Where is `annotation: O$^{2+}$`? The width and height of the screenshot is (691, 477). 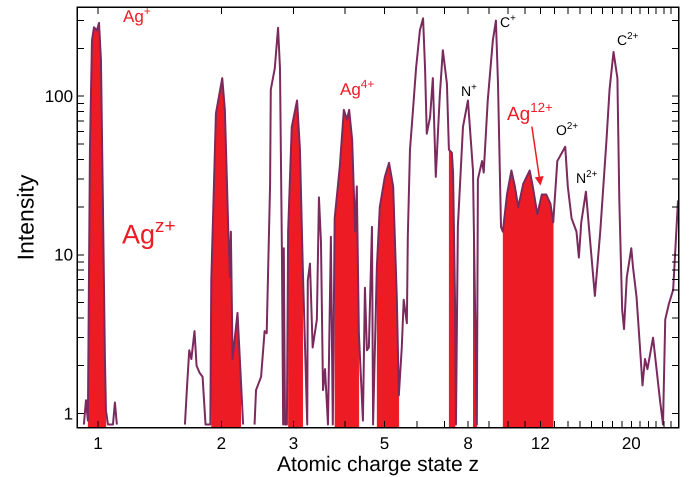
annotation: O$^{2+}$ is located at coordinates (567, 129).